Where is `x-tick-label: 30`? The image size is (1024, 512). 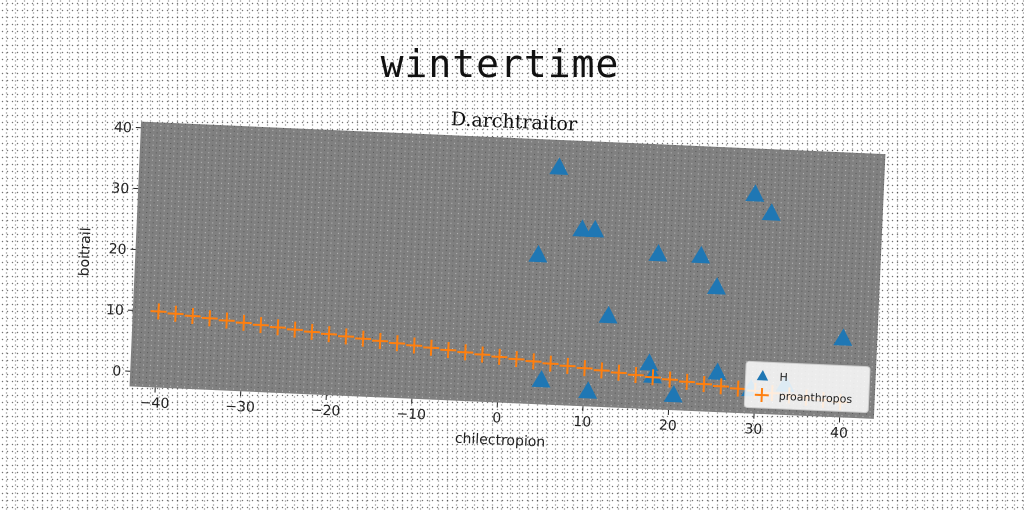
x-tick-label: 30 is located at coordinates (753, 429).